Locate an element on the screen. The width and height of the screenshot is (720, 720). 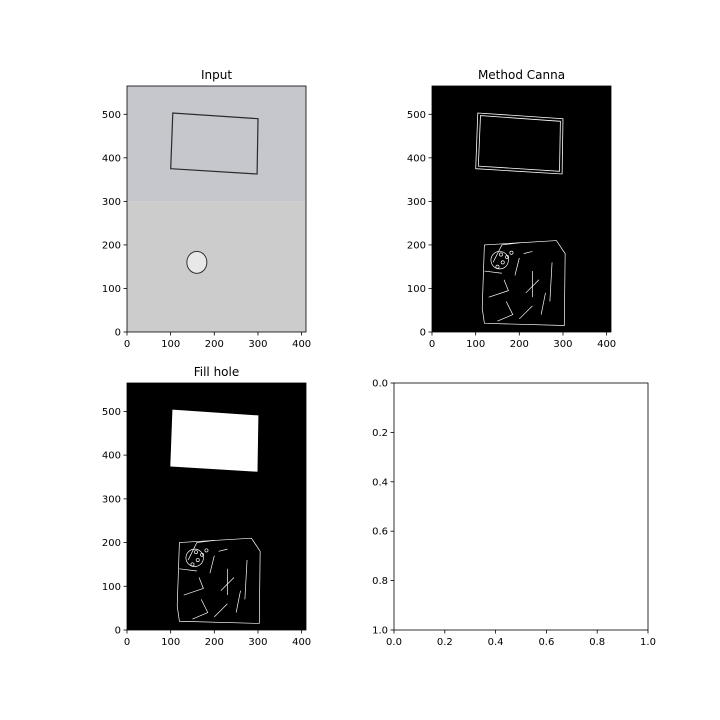
x-tick-label: 1.0 is located at coordinates (648, 642).